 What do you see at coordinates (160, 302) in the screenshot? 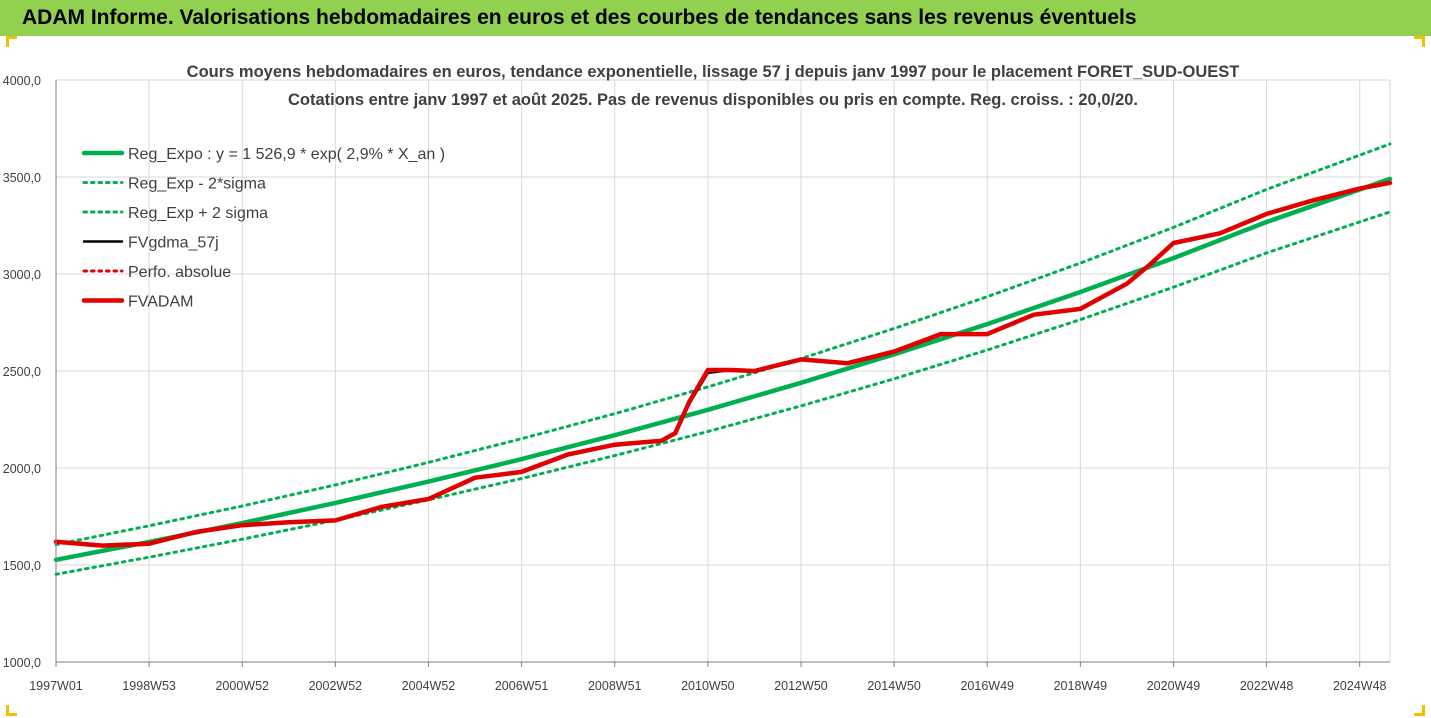
I see `legend-label: FVADAM` at bounding box center [160, 302].